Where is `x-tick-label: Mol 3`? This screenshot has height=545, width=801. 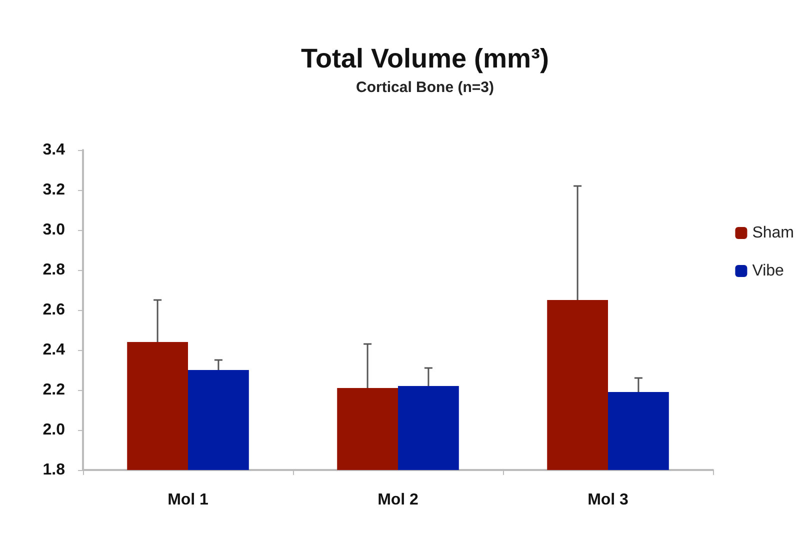 x-tick-label: Mol 3 is located at coordinates (608, 500).